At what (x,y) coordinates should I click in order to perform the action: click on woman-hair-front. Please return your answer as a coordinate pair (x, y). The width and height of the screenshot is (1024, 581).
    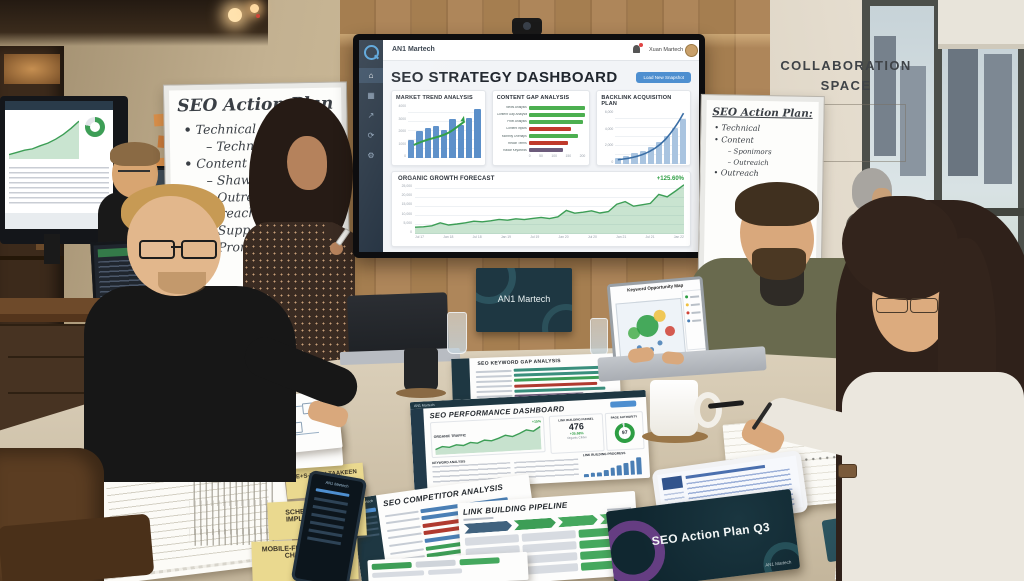
    Looking at the image, I should click on (900, 248).